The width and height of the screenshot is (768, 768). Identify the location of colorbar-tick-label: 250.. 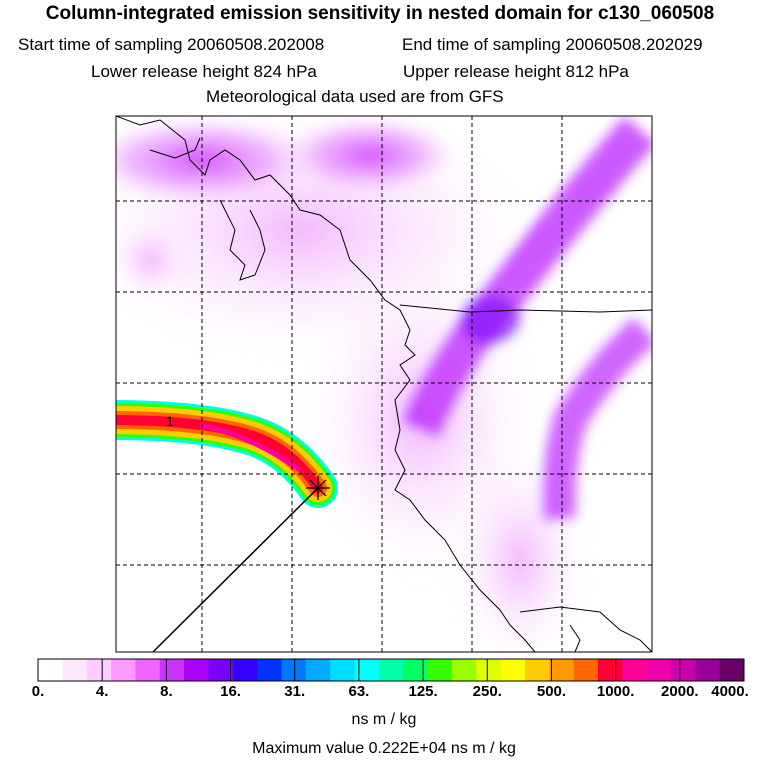
(487, 691).